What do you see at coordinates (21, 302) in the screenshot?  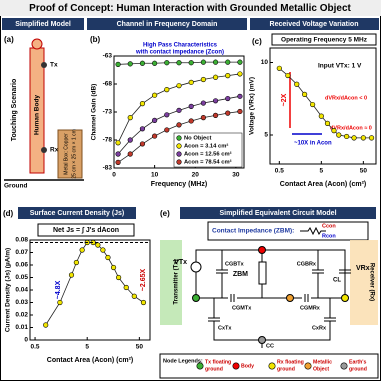 I see `y-tick-label: 0.03` at bounding box center [21, 302].